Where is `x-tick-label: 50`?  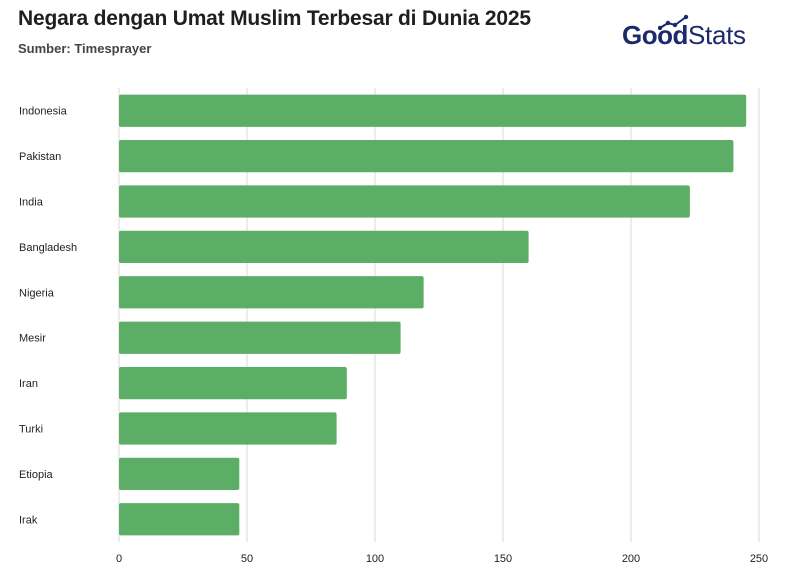 x-tick-label: 50 is located at coordinates (247, 559).